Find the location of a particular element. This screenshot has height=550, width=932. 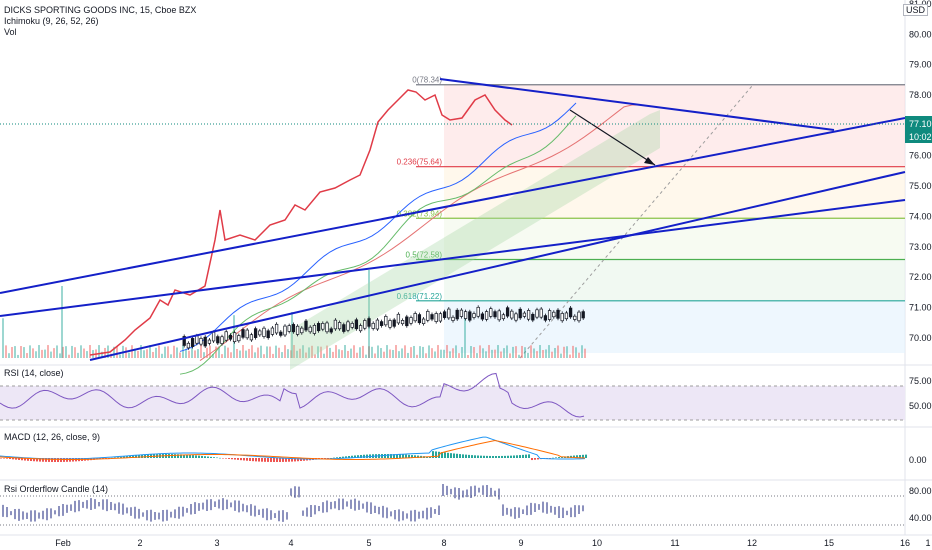

time-tick: 10 is located at coordinates (597, 543).